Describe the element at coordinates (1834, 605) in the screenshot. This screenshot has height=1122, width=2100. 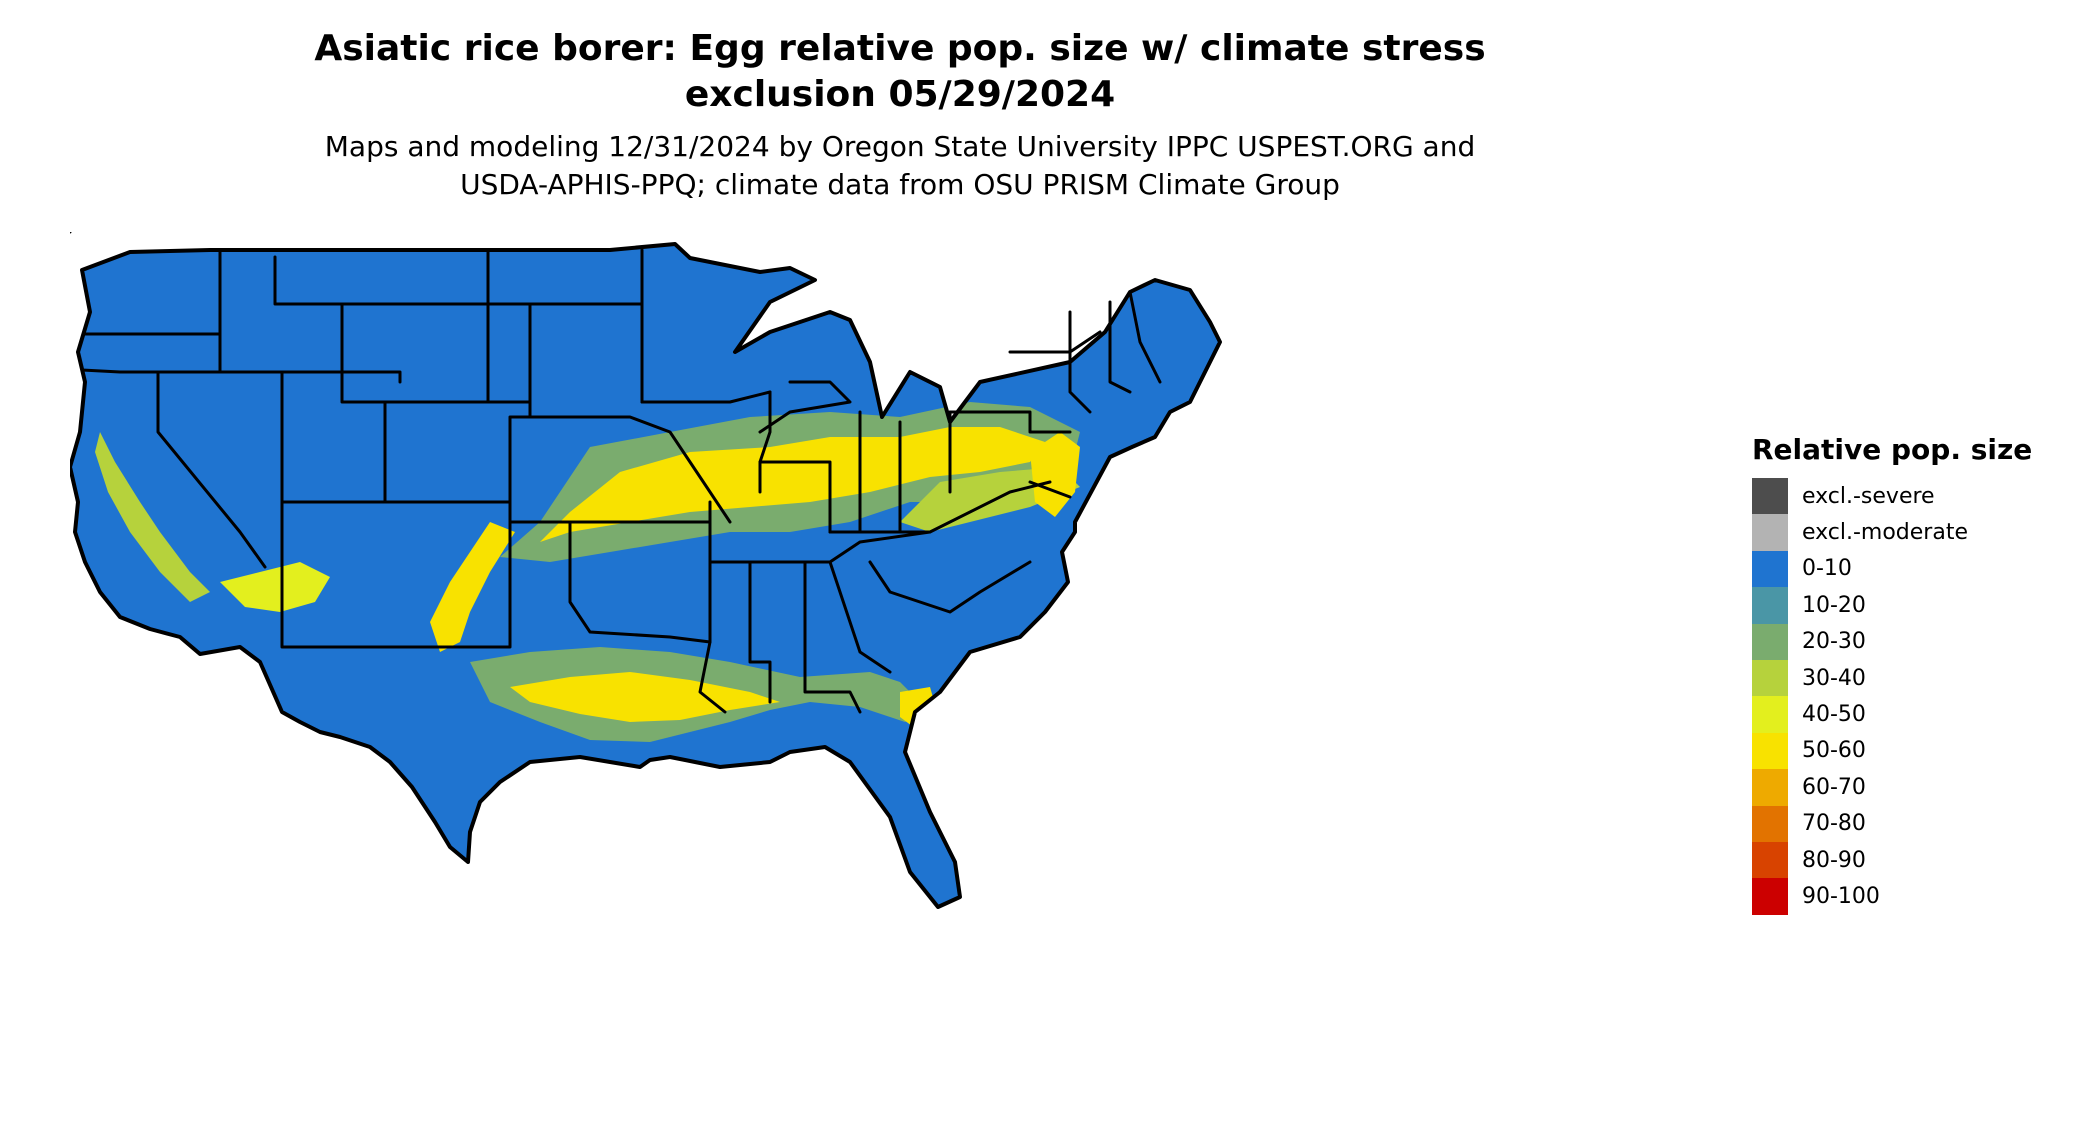
I see `legend-label: 10-20` at that location.